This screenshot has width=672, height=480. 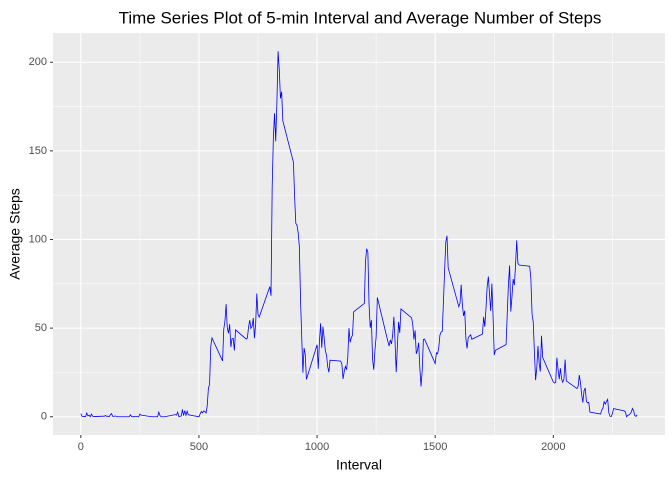 What do you see at coordinates (38, 62) in the screenshot?
I see `y-tick-label: 200` at bounding box center [38, 62].